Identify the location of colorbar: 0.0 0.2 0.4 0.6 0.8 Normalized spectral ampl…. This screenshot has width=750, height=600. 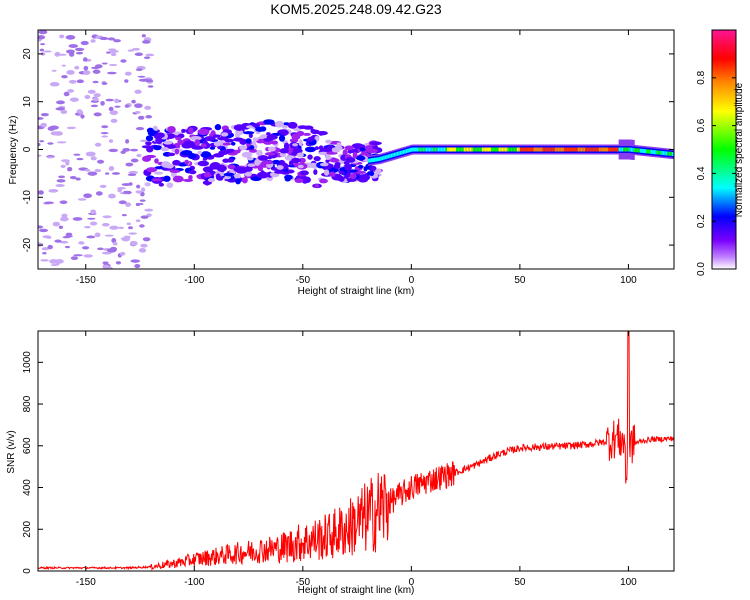
(720, 152).